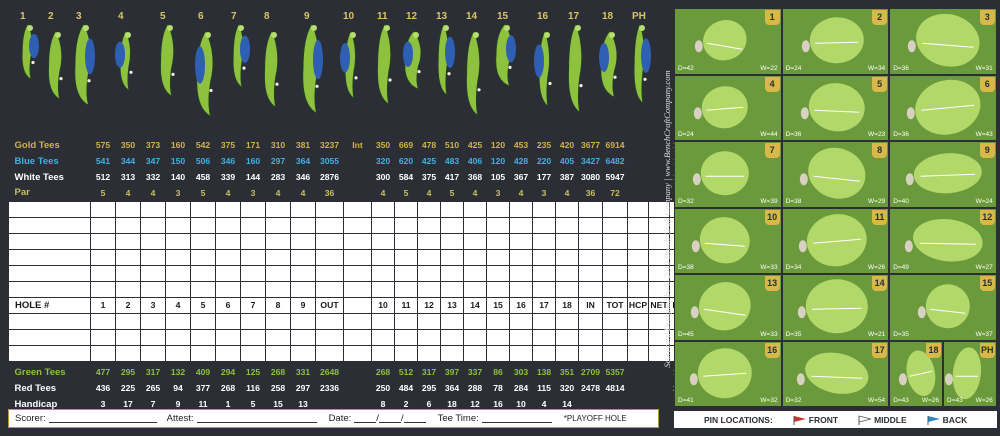  What do you see at coordinates (102, 418) in the screenshot?
I see `scorer-field` at bounding box center [102, 418].